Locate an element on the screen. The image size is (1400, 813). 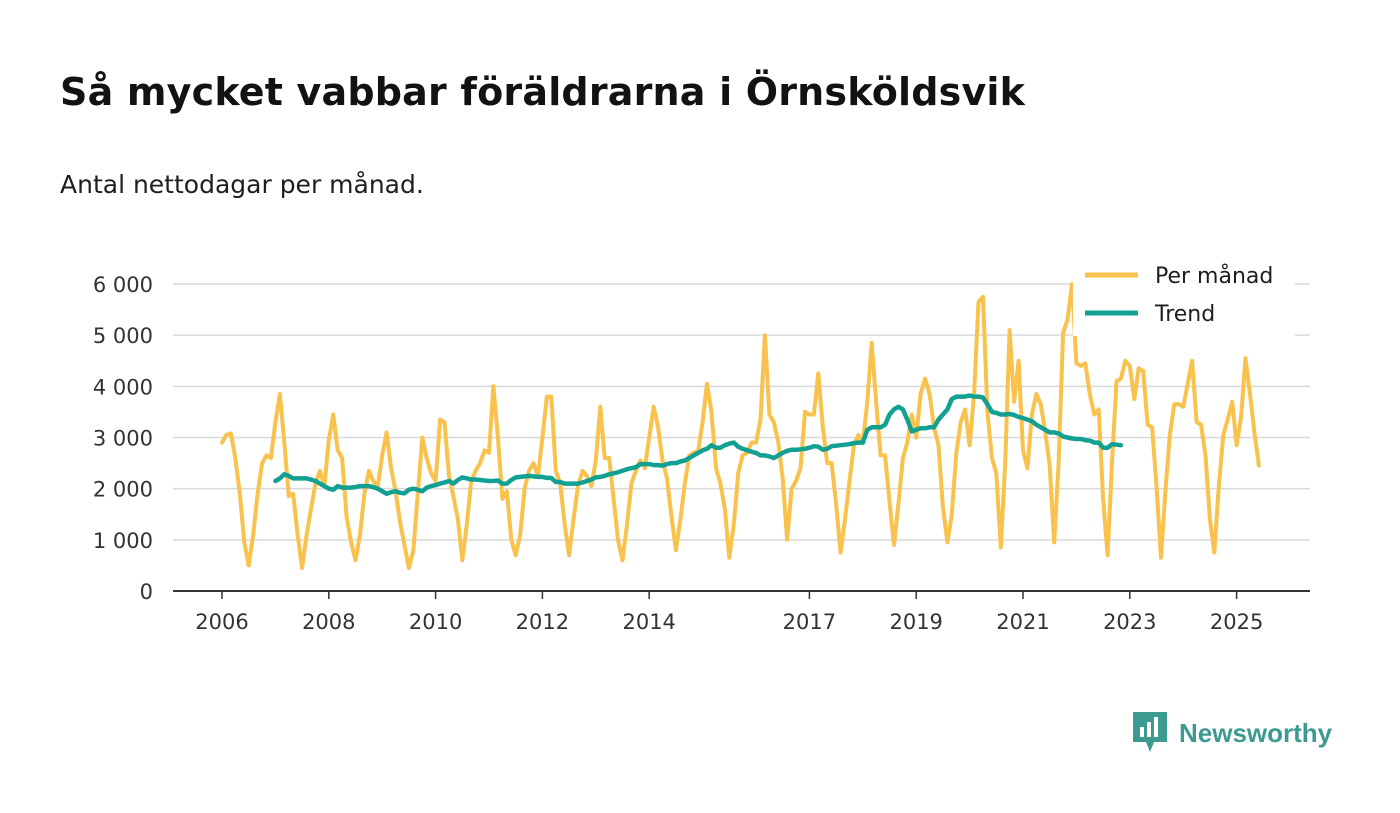
x-axis-ticks: 2006 2008 2010 2012 2014 2017 2019 2021 2023 2025 is located at coordinates (729, 612).